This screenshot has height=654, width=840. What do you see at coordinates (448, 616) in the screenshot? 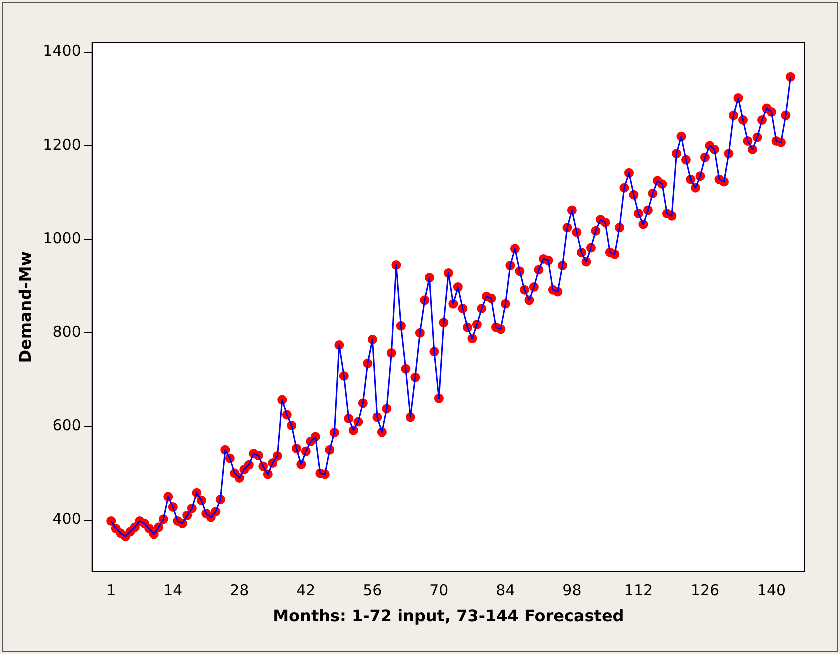
I see `x-axis-title: Months: 1-72 input, 73-144 Forecasted` at bounding box center [448, 616].